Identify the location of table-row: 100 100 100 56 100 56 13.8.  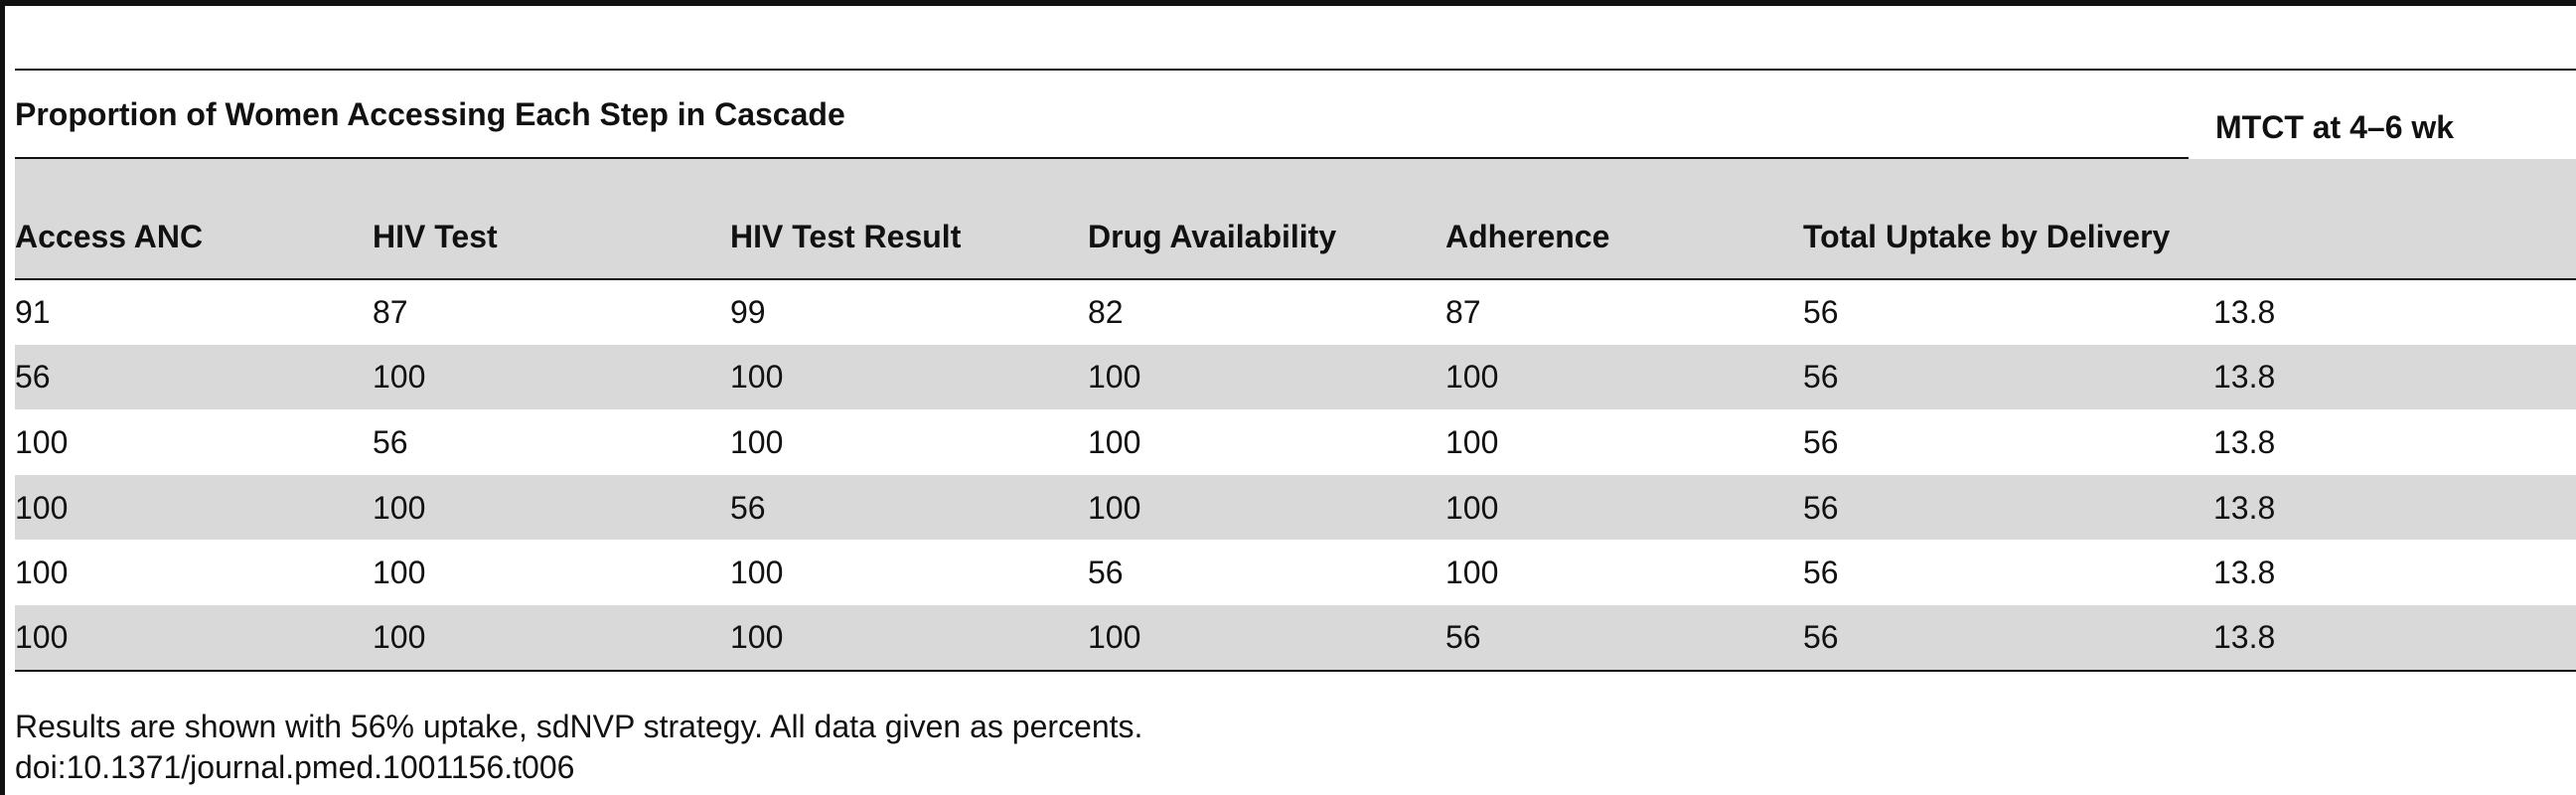
(1295, 572).